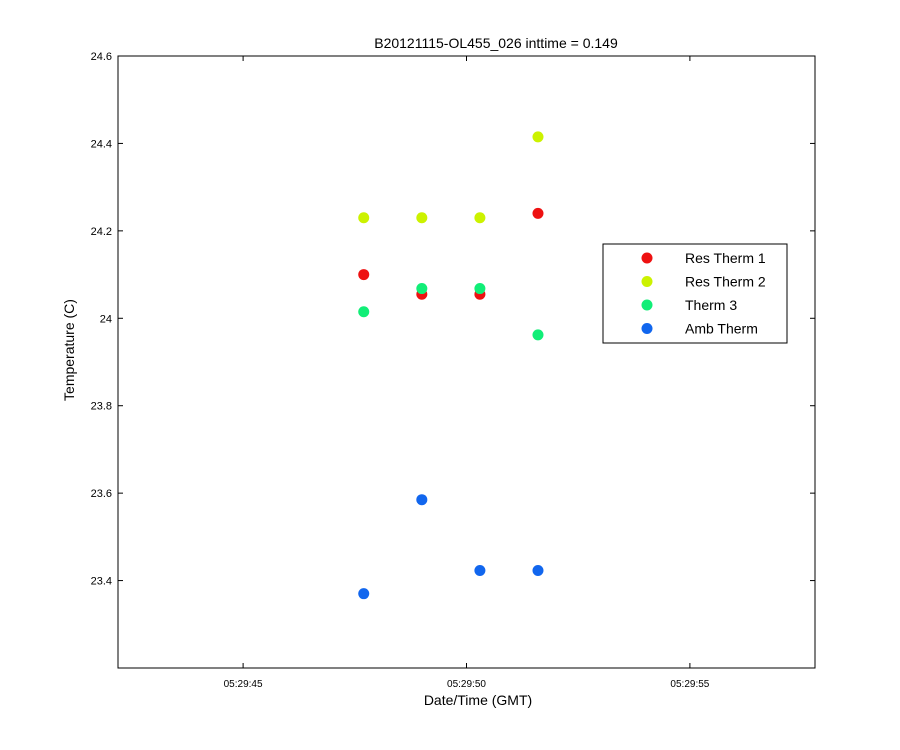 The height and width of the screenshot is (750, 900). What do you see at coordinates (101, 407) in the screenshot?
I see `y-tick-label: 23.8` at bounding box center [101, 407].